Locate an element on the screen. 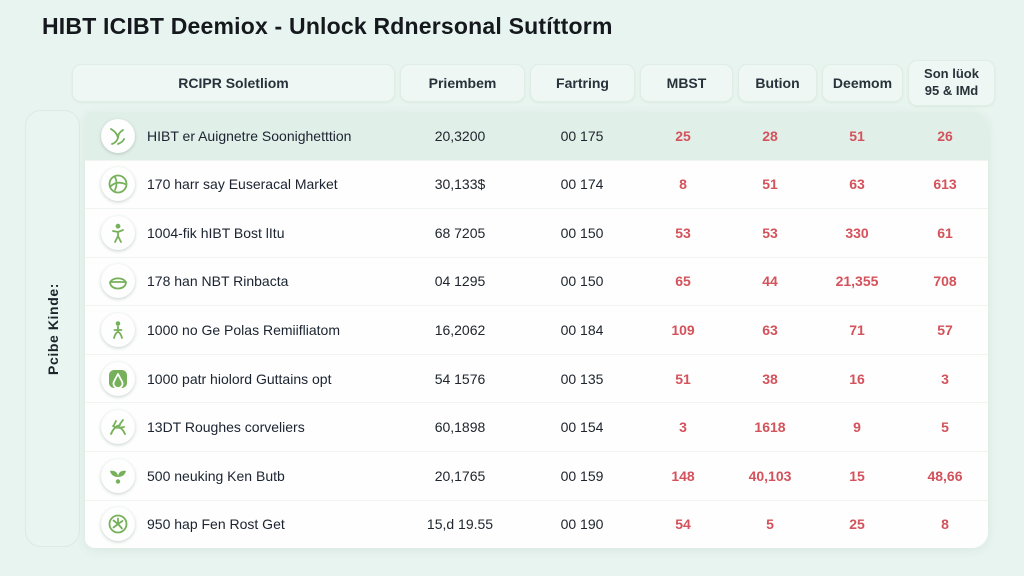  mbst-value: 8 is located at coordinates (683, 184).